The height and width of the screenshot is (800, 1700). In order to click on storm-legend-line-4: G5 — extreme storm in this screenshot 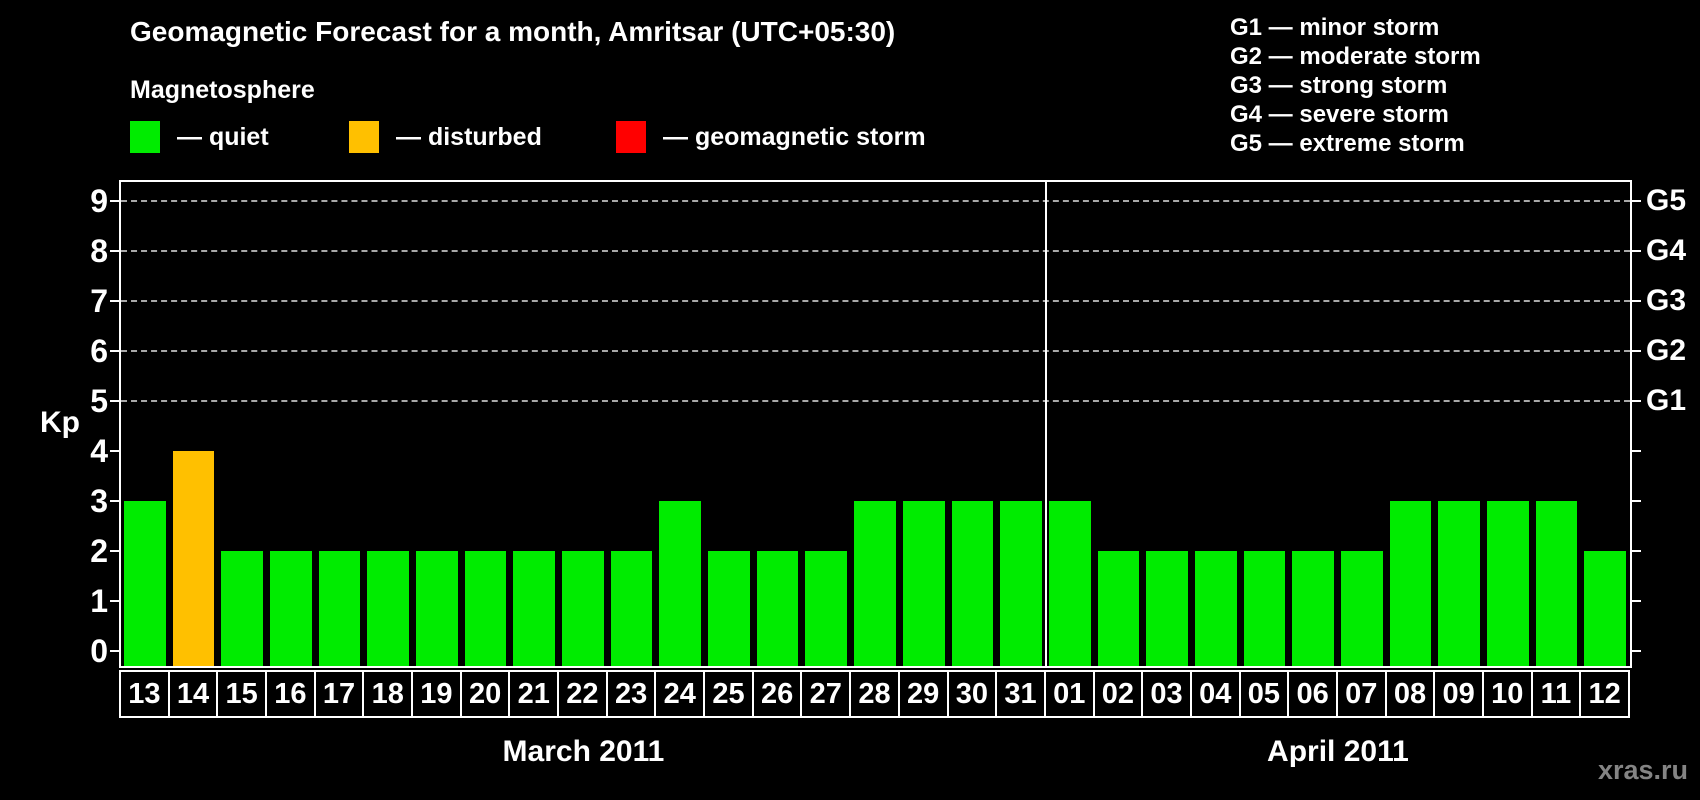, I will do `click(1347, 143)`.